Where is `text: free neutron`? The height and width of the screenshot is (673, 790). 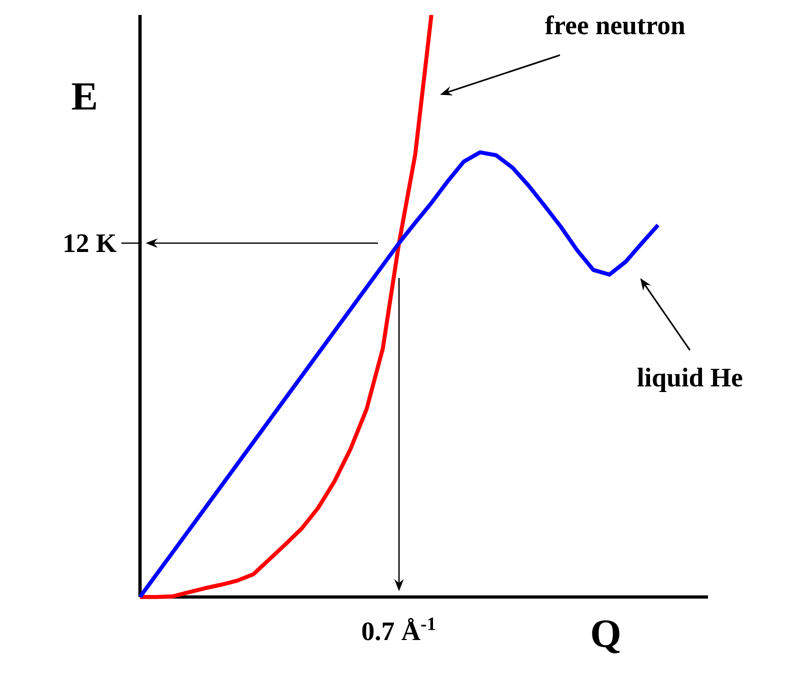
text: free neutron is located at coordinates (615, 24).